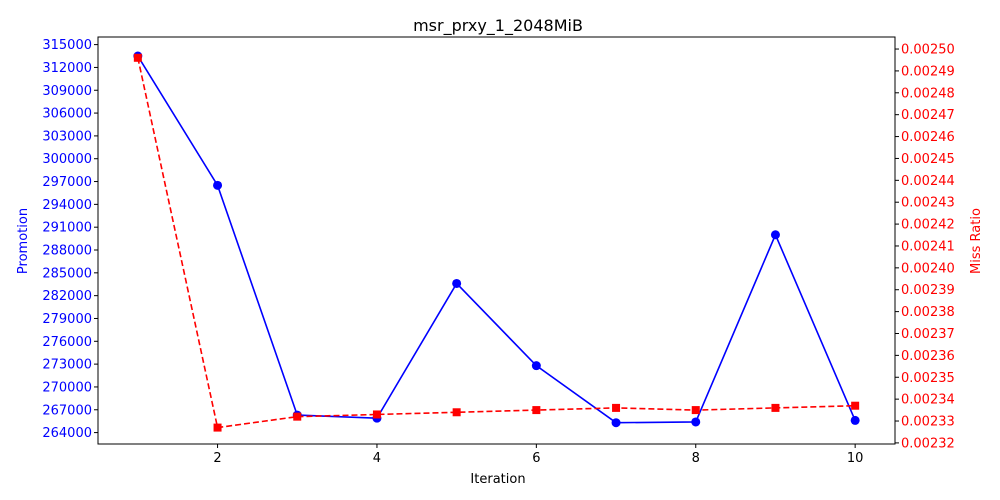 Image resolution: width=1000 pixels, height=500 pixels. Describe the element at coordinates (67, 387) in the screenshot. I see `left-y-tick-label: 270000` at that location.